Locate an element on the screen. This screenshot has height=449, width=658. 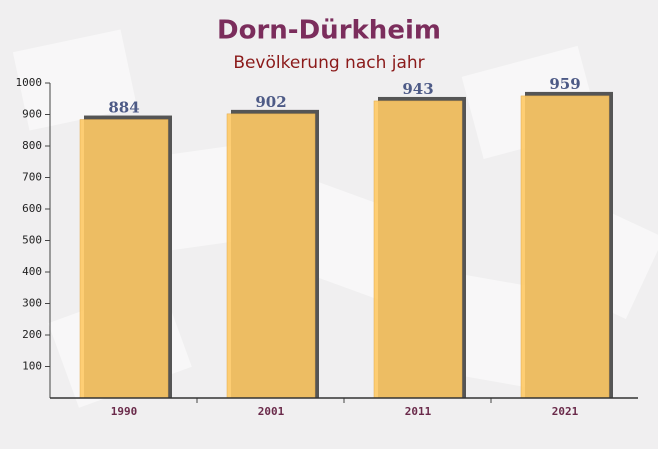
x-tick-label: 2001 is located at coordinates (271, 411).